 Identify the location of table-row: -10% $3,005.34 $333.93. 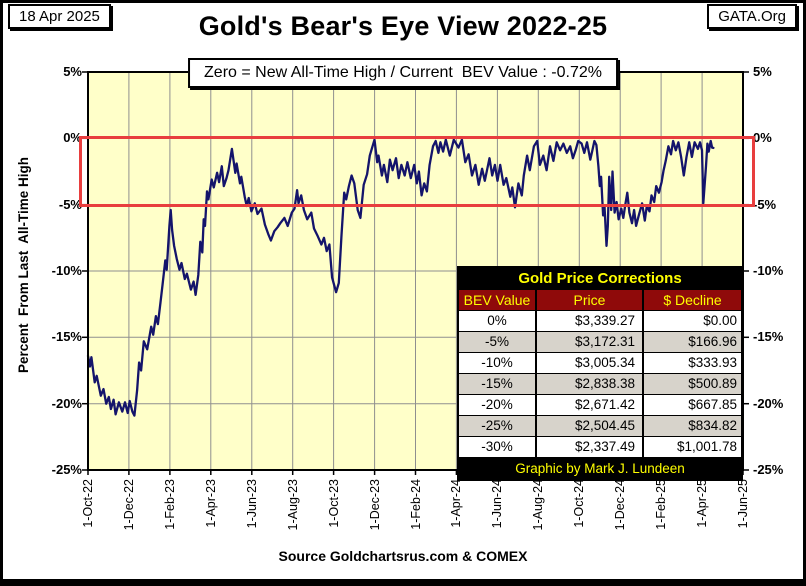
(600, 362).